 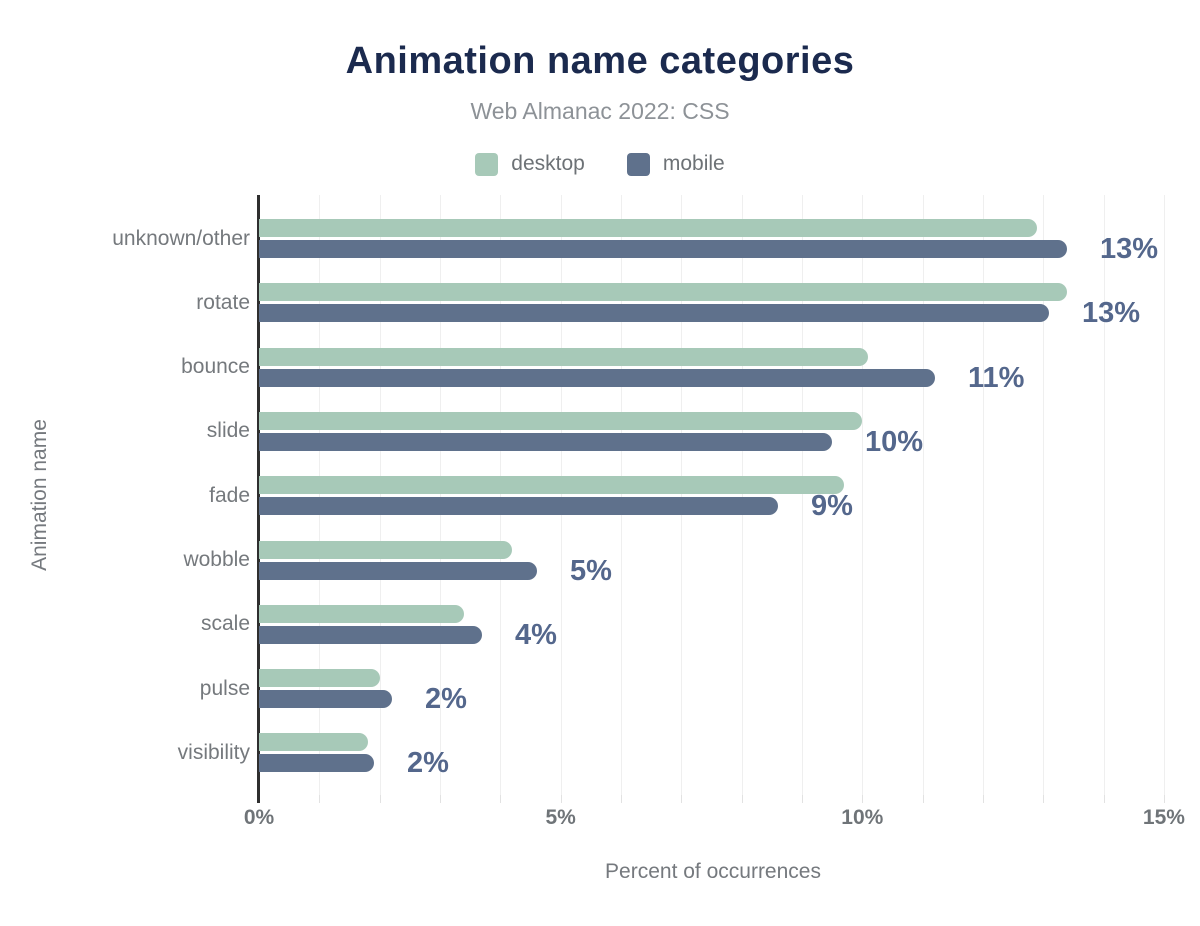 What do you see at coordinates (398, 570) in the screenshot?
I see `bar-mobile-wobble` at bounding box center [398, 570].